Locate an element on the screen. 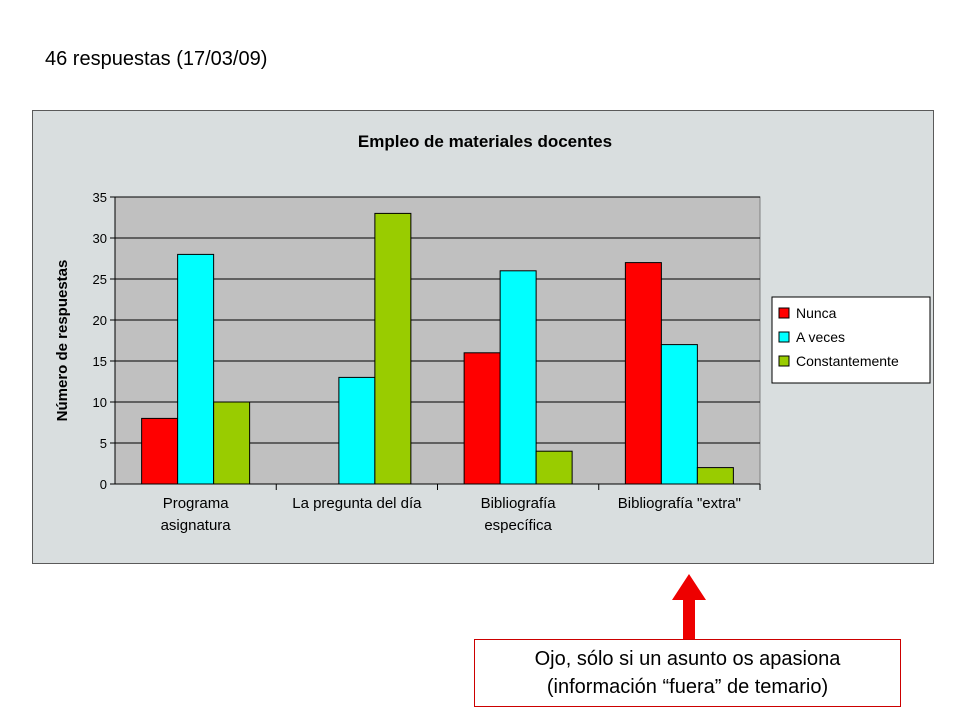 This screenshot has width=960, height=720. chart-title: Empleo de materiales docentes is located at coordinates (485, 141).